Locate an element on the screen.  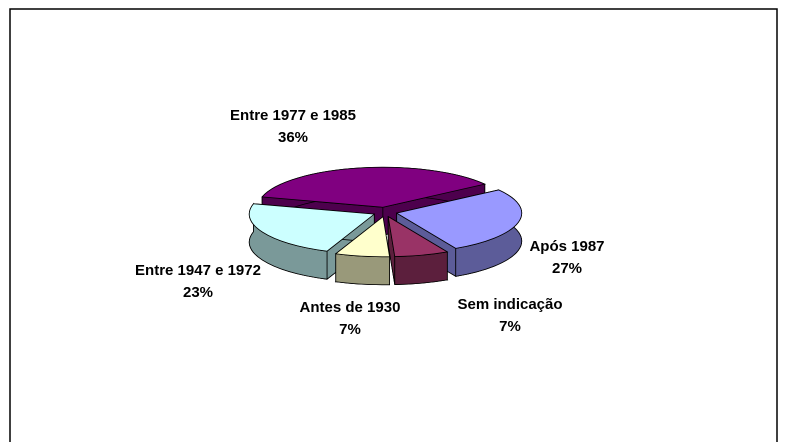
slice-label: Sem indicação is located at coordinates (510, 304).